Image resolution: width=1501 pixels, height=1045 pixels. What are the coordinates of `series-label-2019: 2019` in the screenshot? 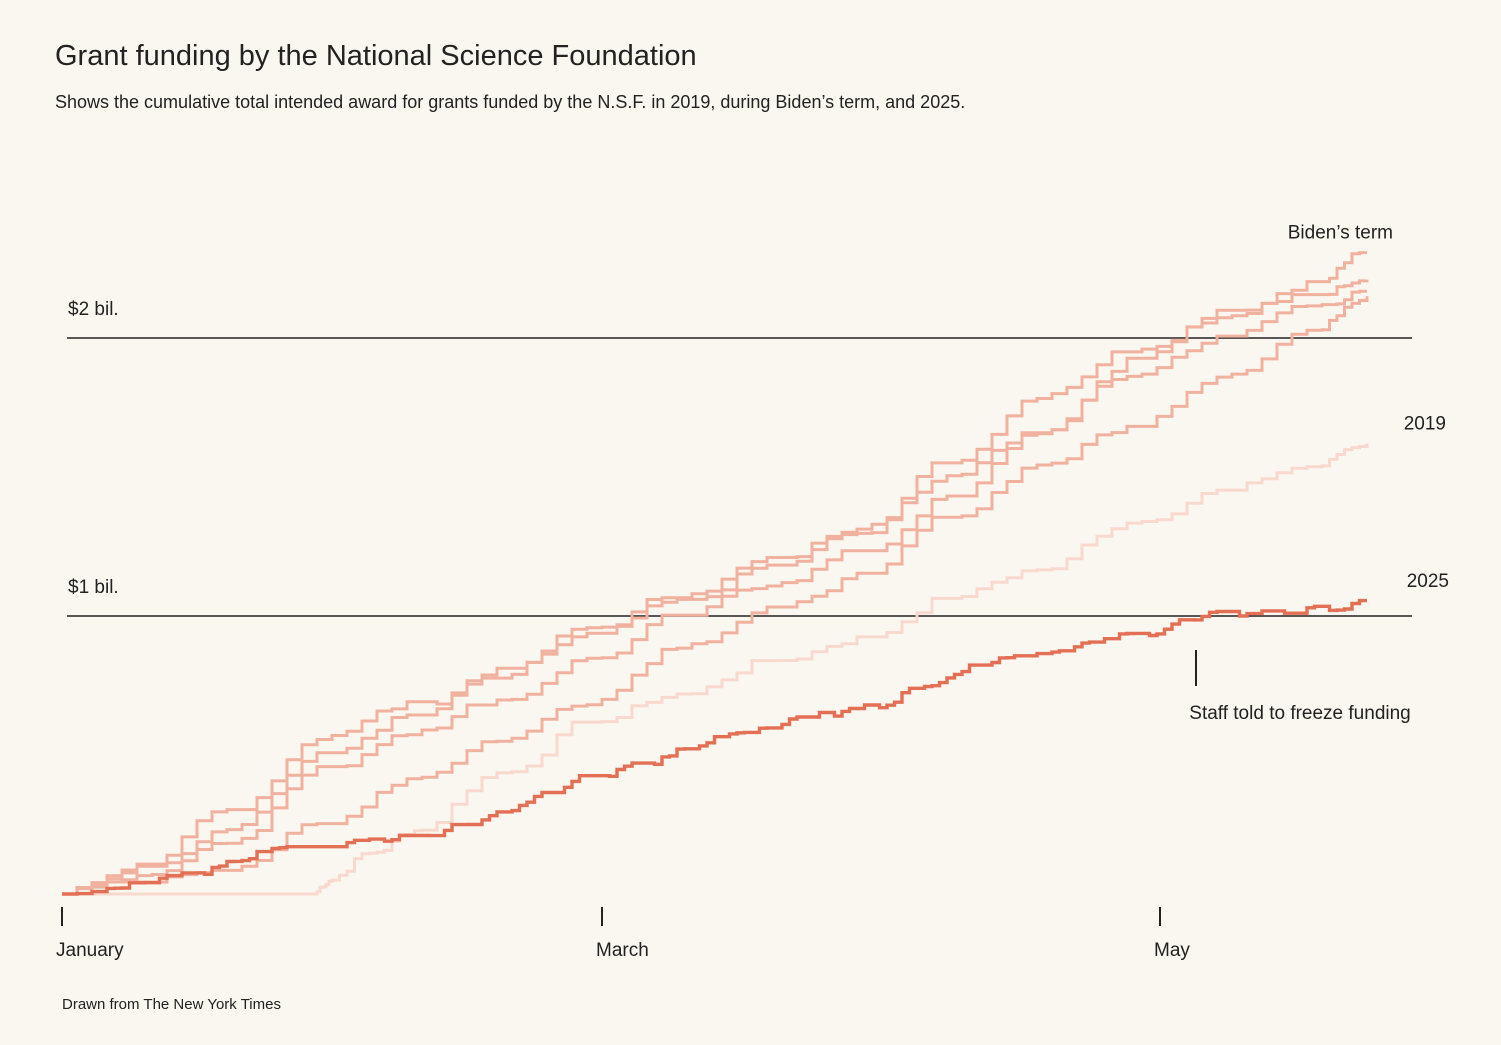 It's located at (1425, 424).